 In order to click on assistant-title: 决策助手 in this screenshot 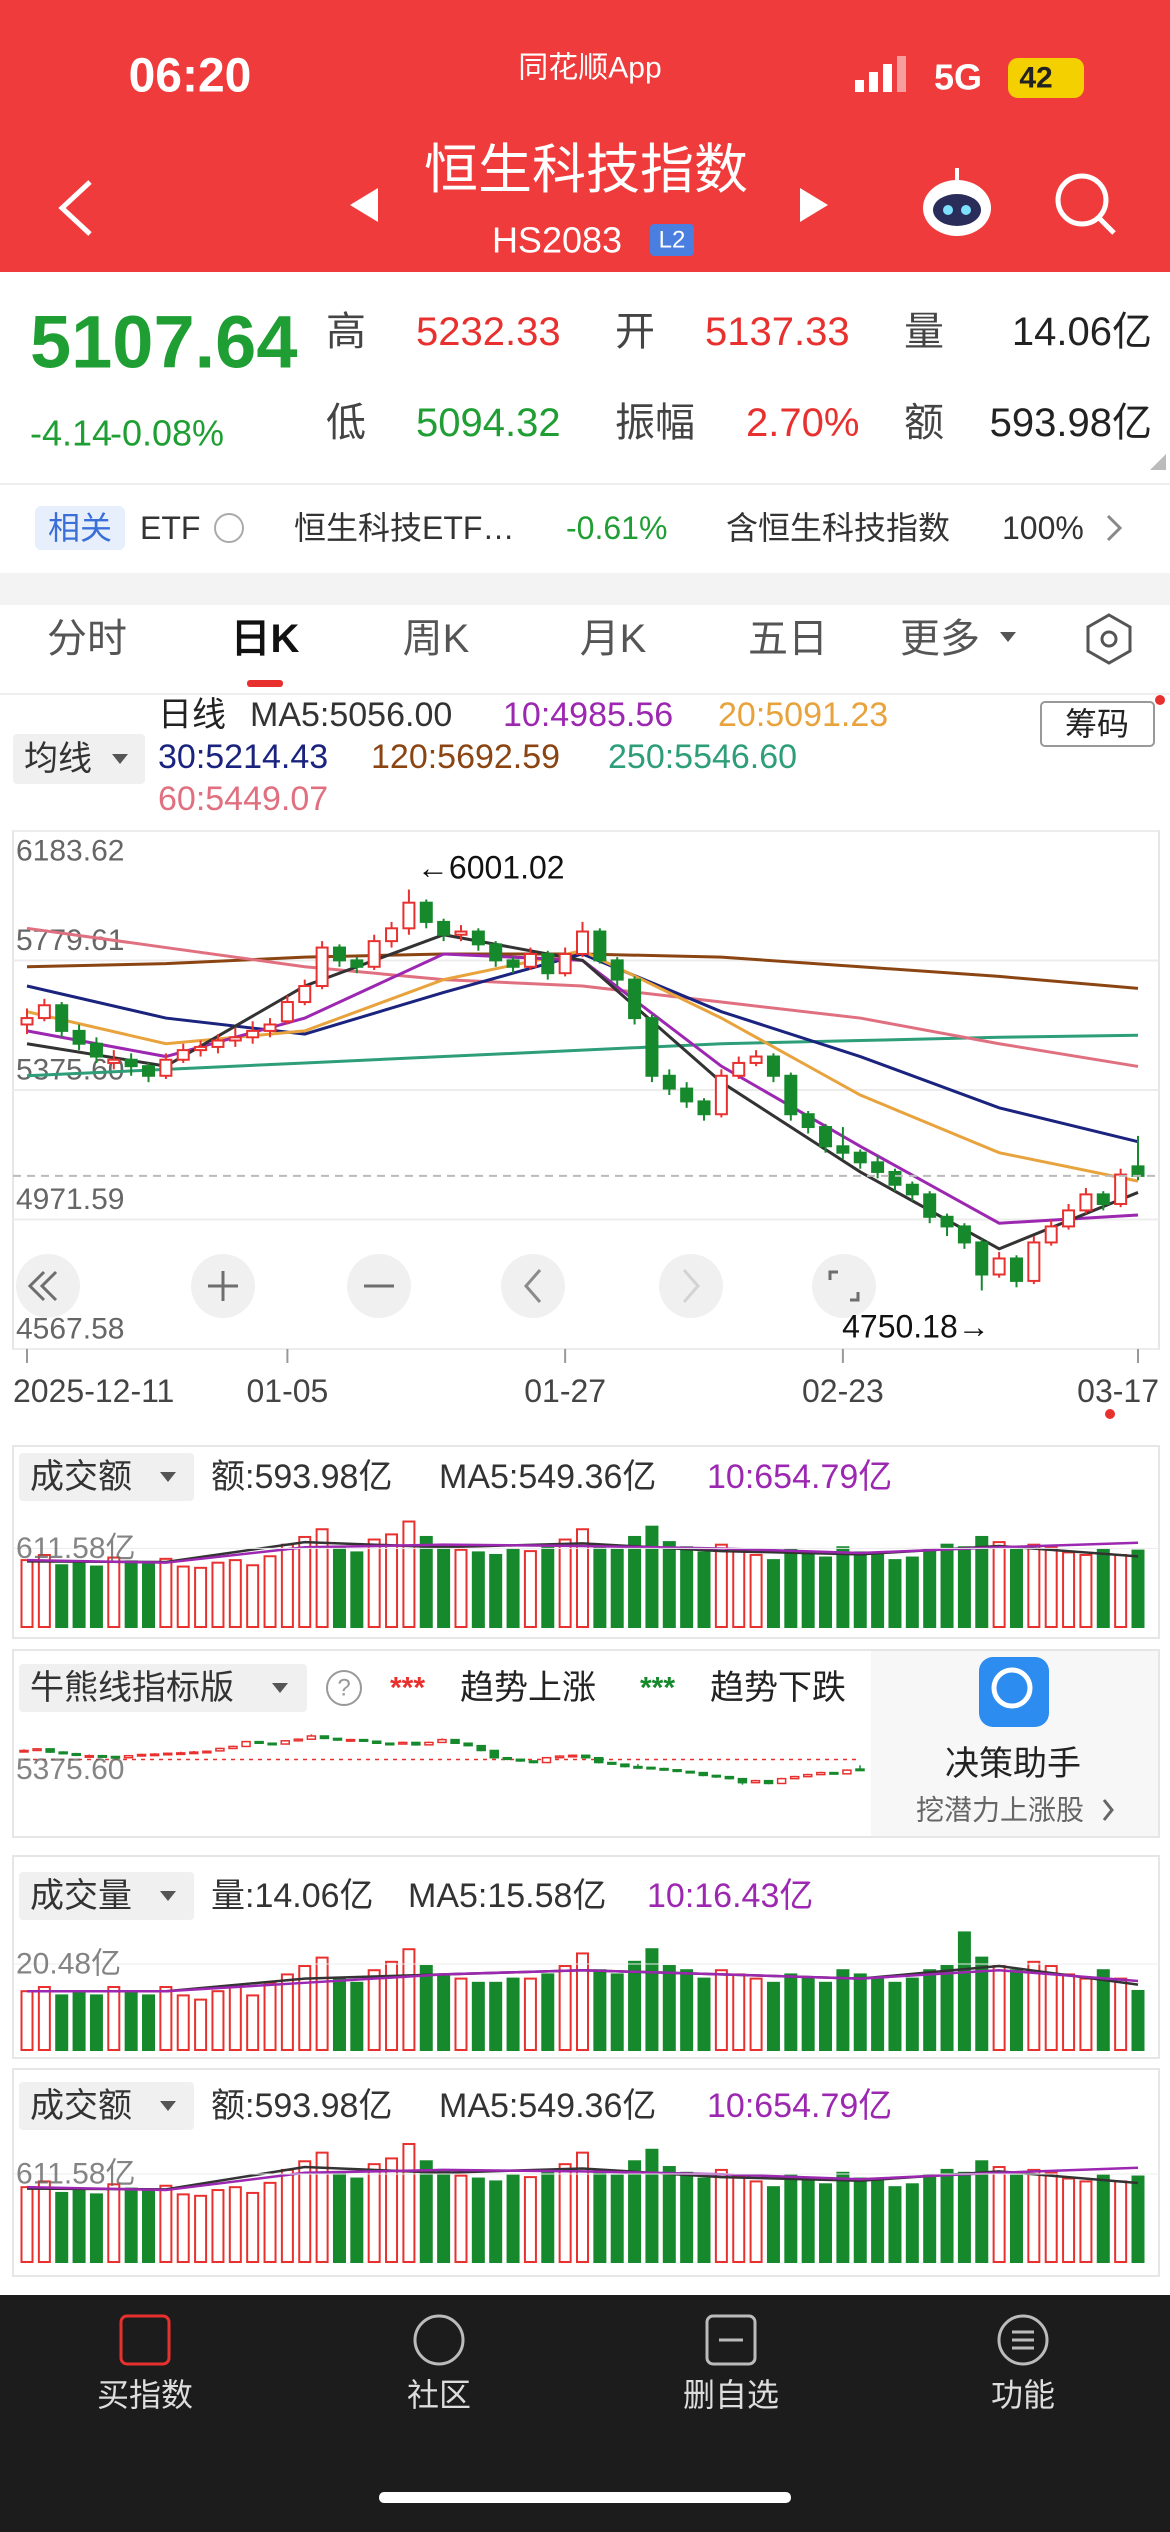, I will do `click(1013, 1764)`.